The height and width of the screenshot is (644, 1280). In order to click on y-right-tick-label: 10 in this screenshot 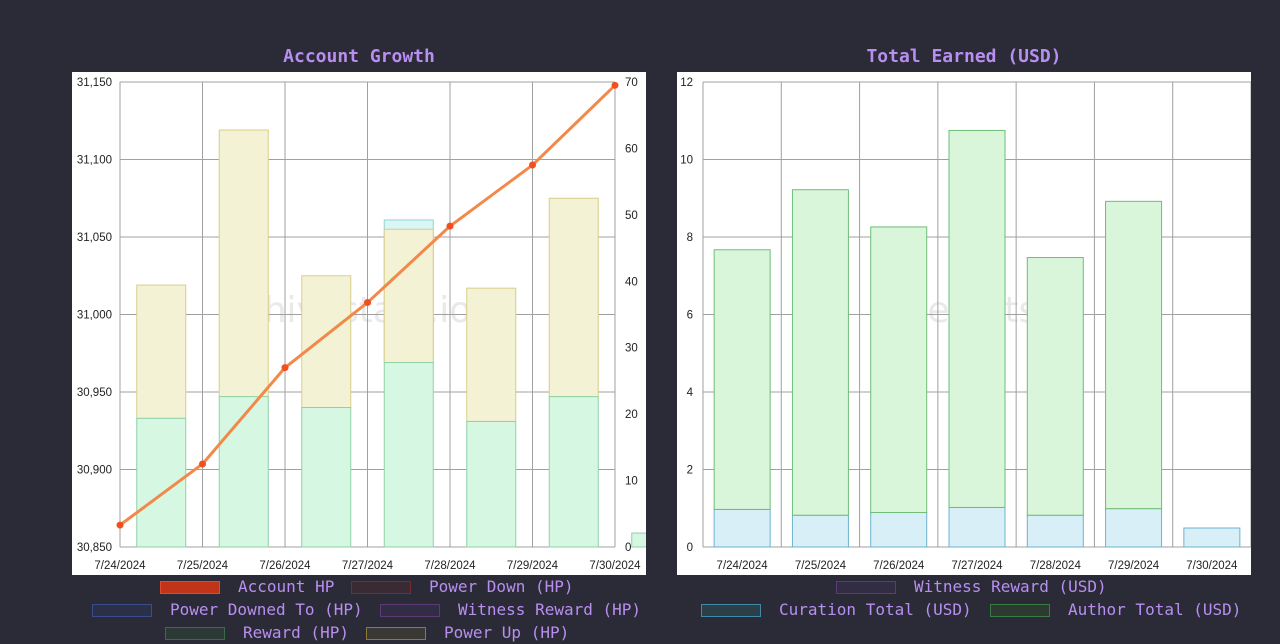, I will do `click(631, 482)`.